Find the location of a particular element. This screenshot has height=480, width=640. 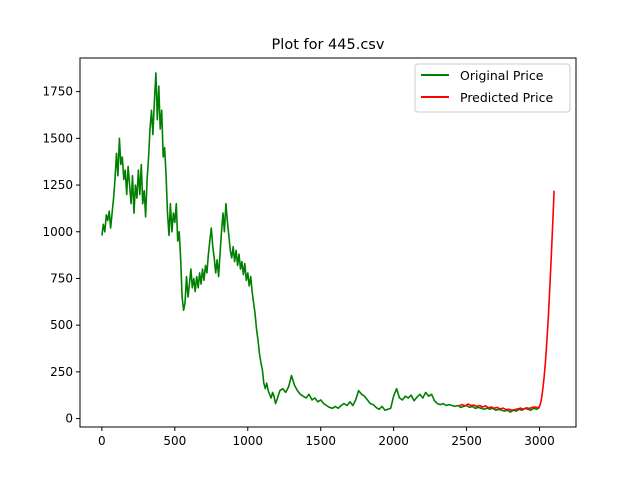

y-tick-label: 1250 is located at coordinates (57, 185).